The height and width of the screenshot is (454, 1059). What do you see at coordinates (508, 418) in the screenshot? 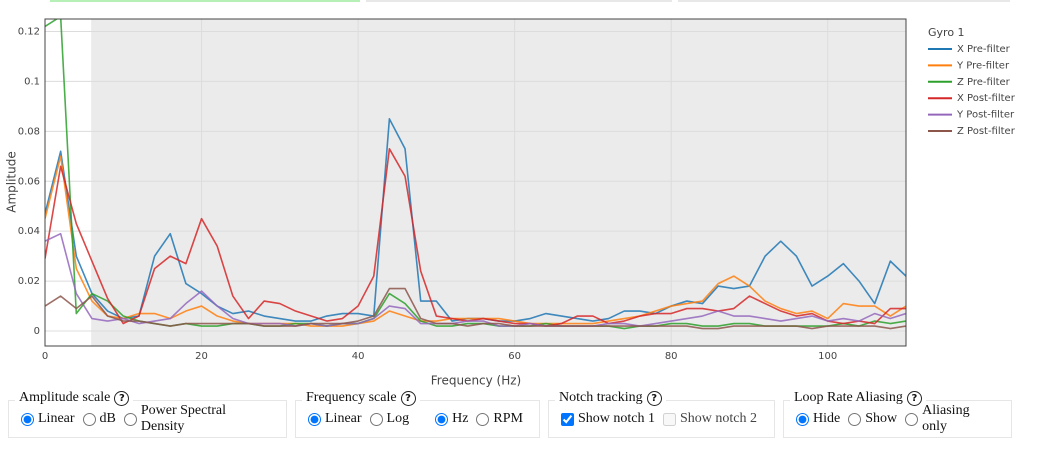
I see `option-label: RPM` at bounding box center [508, 418].